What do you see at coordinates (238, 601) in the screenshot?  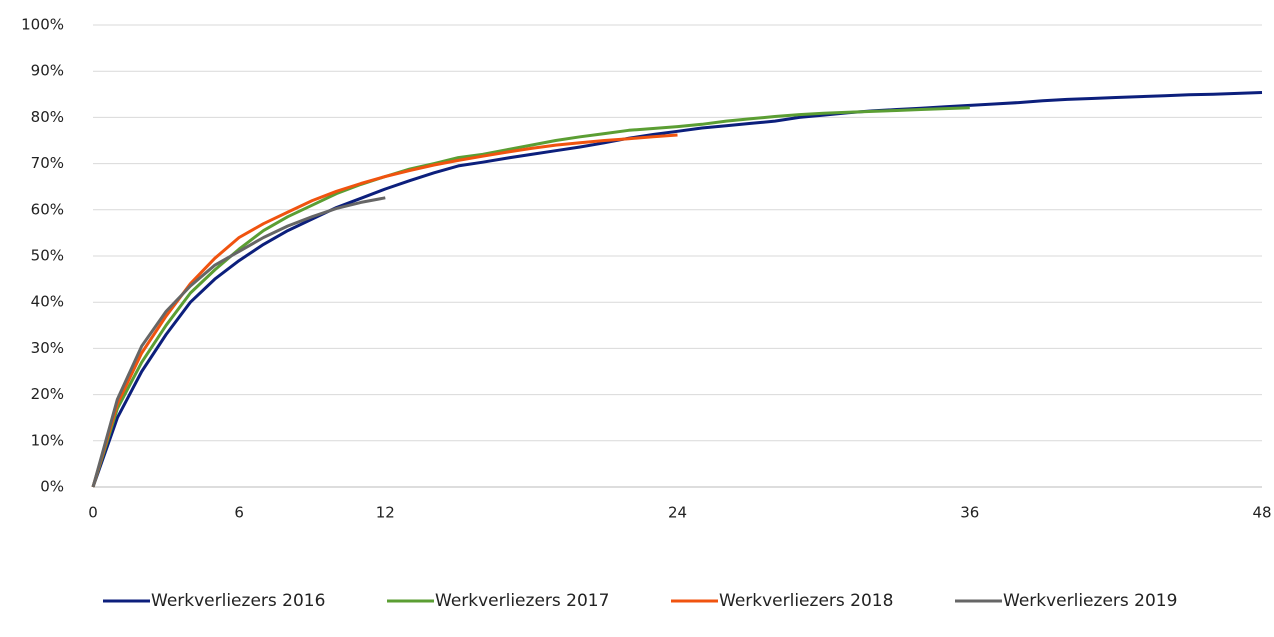 I see `legend-label: Werkverliezers 2016` at bounding box center [238, 601].